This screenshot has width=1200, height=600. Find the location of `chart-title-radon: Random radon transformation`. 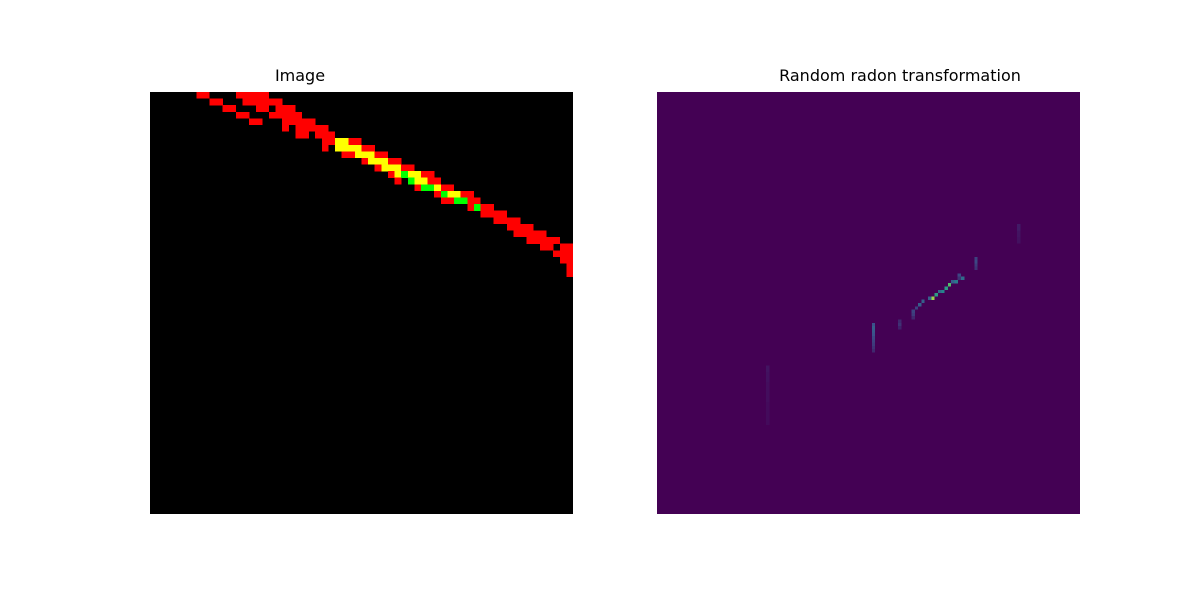

chart-title-radon: Random radon transformation is located at coordinates (900, 75).